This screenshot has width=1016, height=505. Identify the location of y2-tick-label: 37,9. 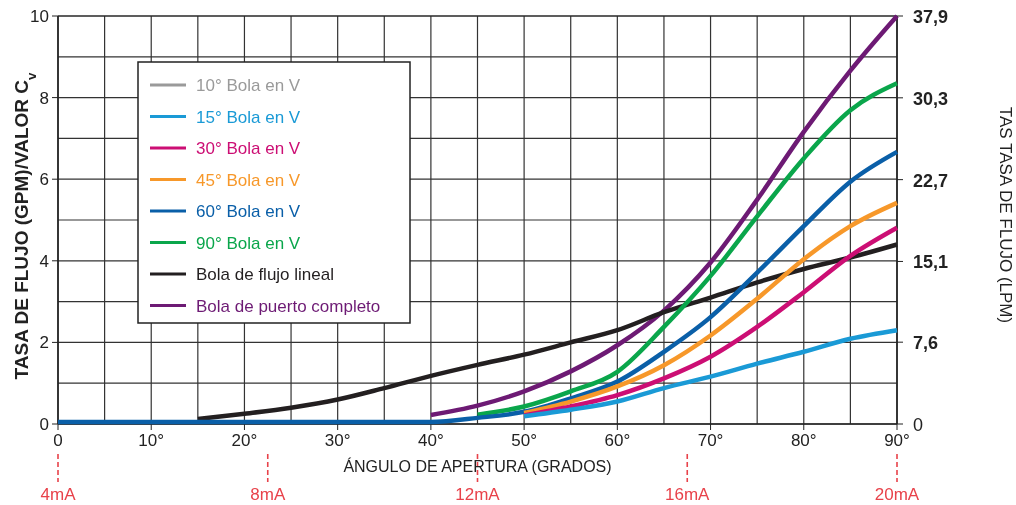
(931, 17).